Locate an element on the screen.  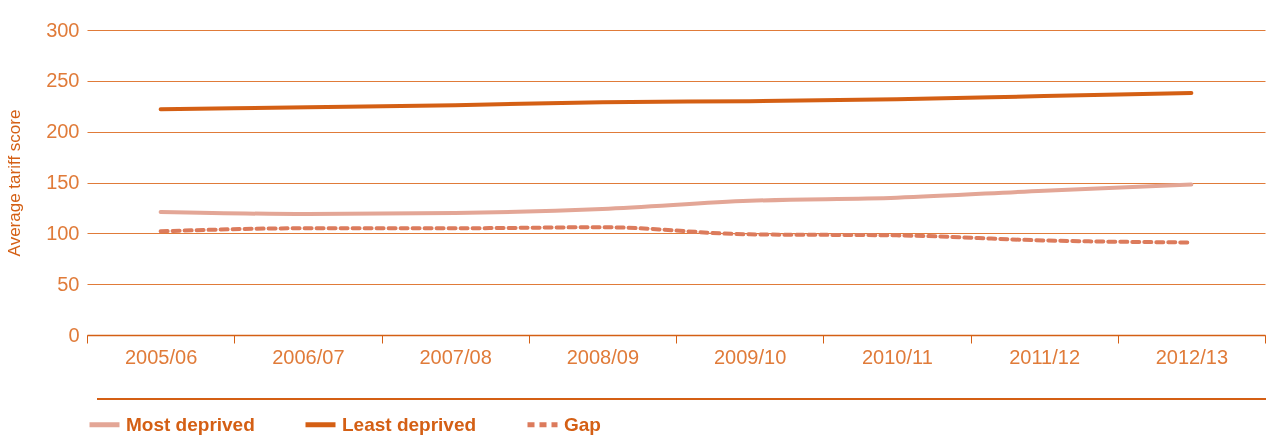
y-tick-label: 0 is located at coordinates (74, 334).